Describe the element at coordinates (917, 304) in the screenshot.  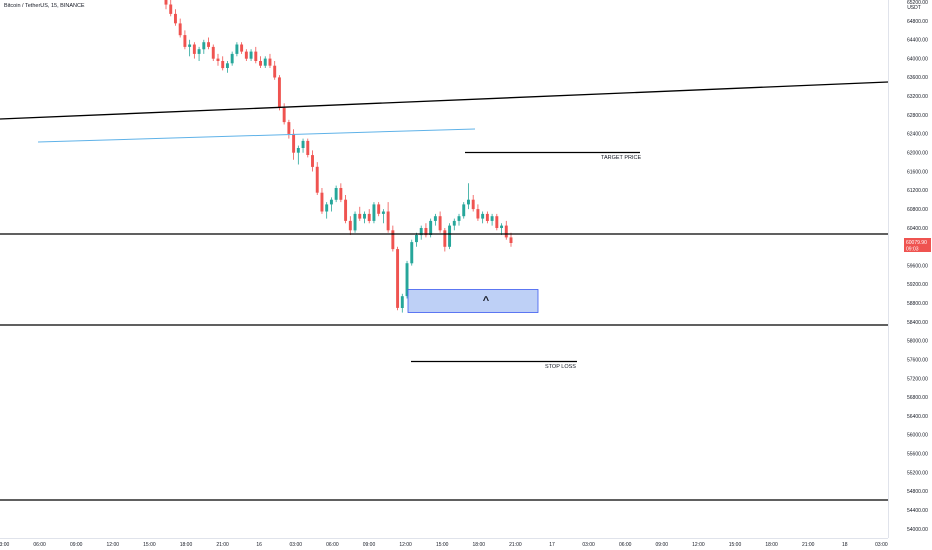
I see `price-tick-label: 58800.00` at that location.